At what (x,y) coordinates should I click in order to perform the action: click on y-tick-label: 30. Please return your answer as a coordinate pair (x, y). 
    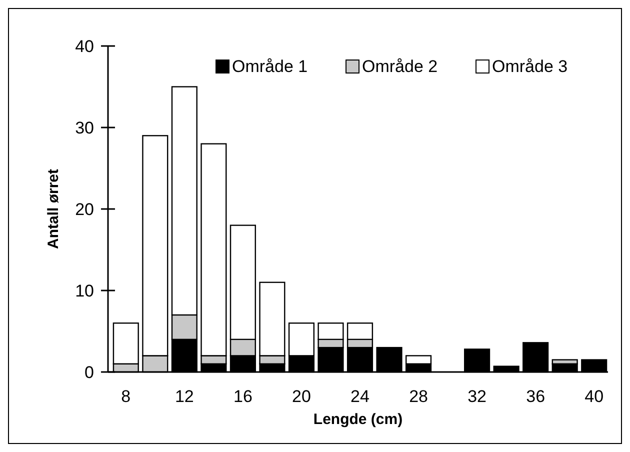
    Looking at the image, I should click on (84, 128).